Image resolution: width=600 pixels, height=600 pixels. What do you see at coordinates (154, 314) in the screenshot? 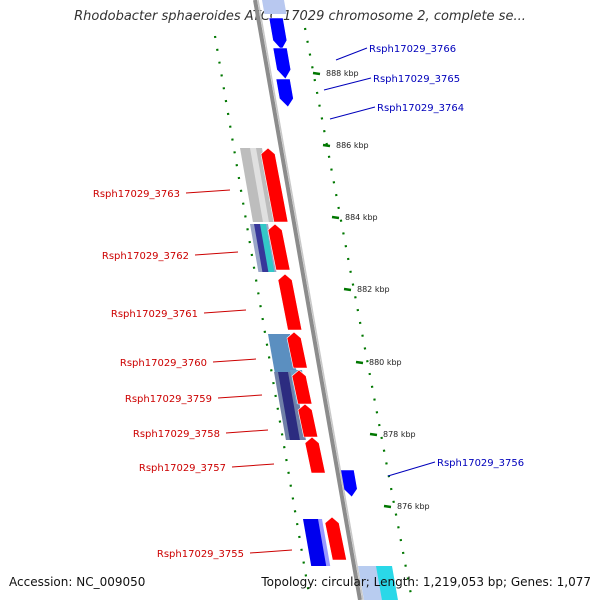
I see `gene-label: Rsph17029_3761` at bounding box center [154, 314].